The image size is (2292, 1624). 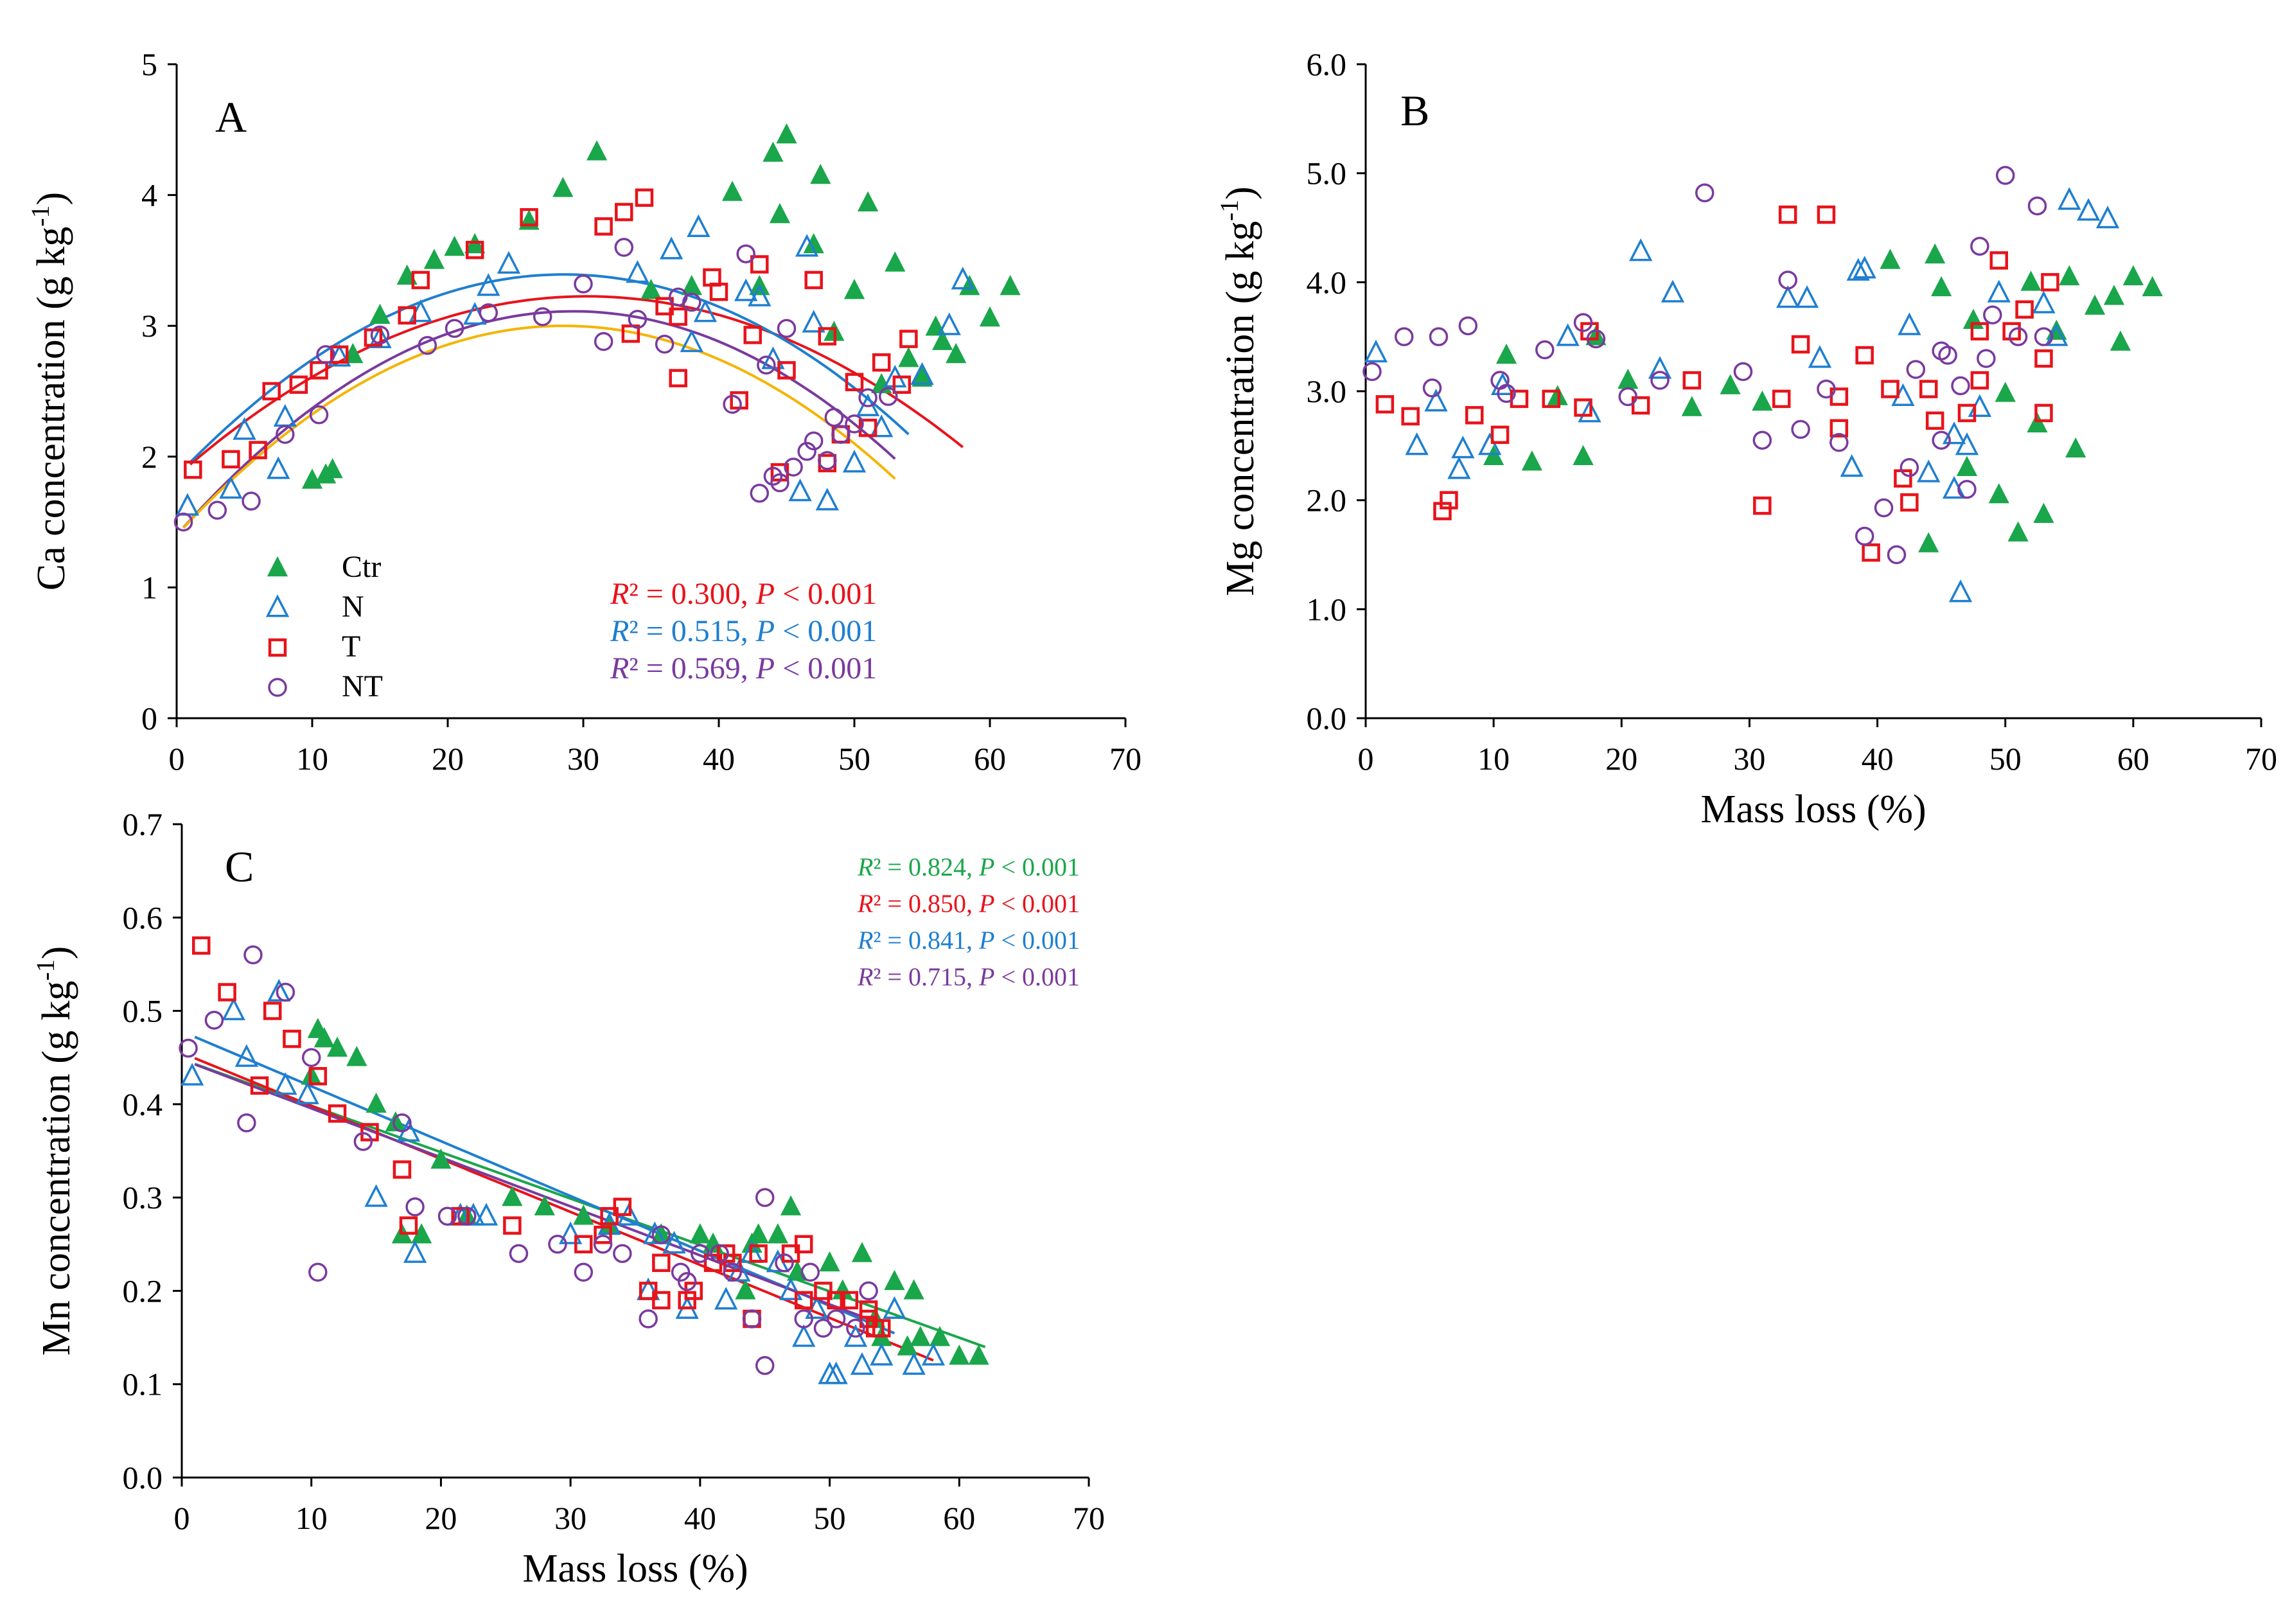 I want to click on y-tick-label: 2.0, so click(x=1327, y=500).